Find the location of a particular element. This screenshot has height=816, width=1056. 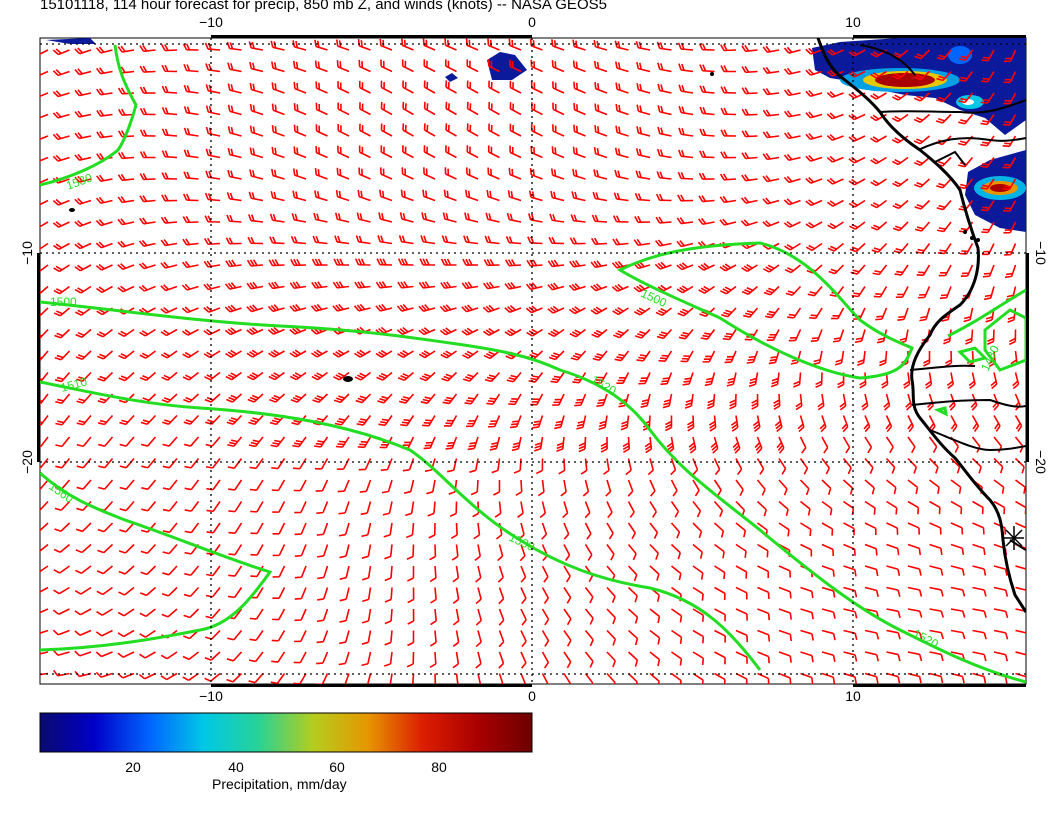

contour-line is located at coordinates (972, 355).